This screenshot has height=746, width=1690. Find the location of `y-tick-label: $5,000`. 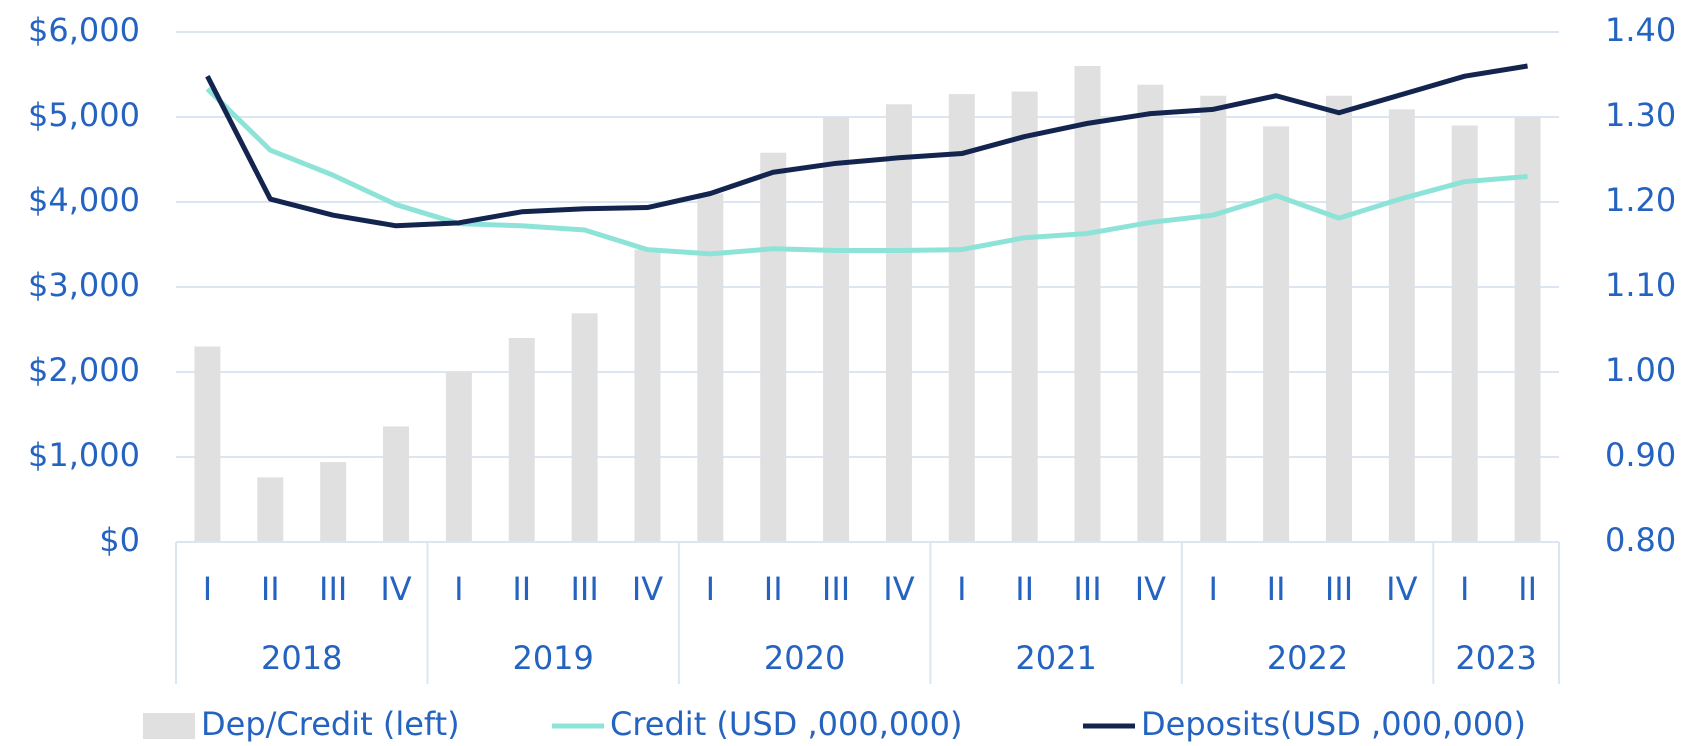

y-tick-label: $5,000 is located at coordinates (84, 115).